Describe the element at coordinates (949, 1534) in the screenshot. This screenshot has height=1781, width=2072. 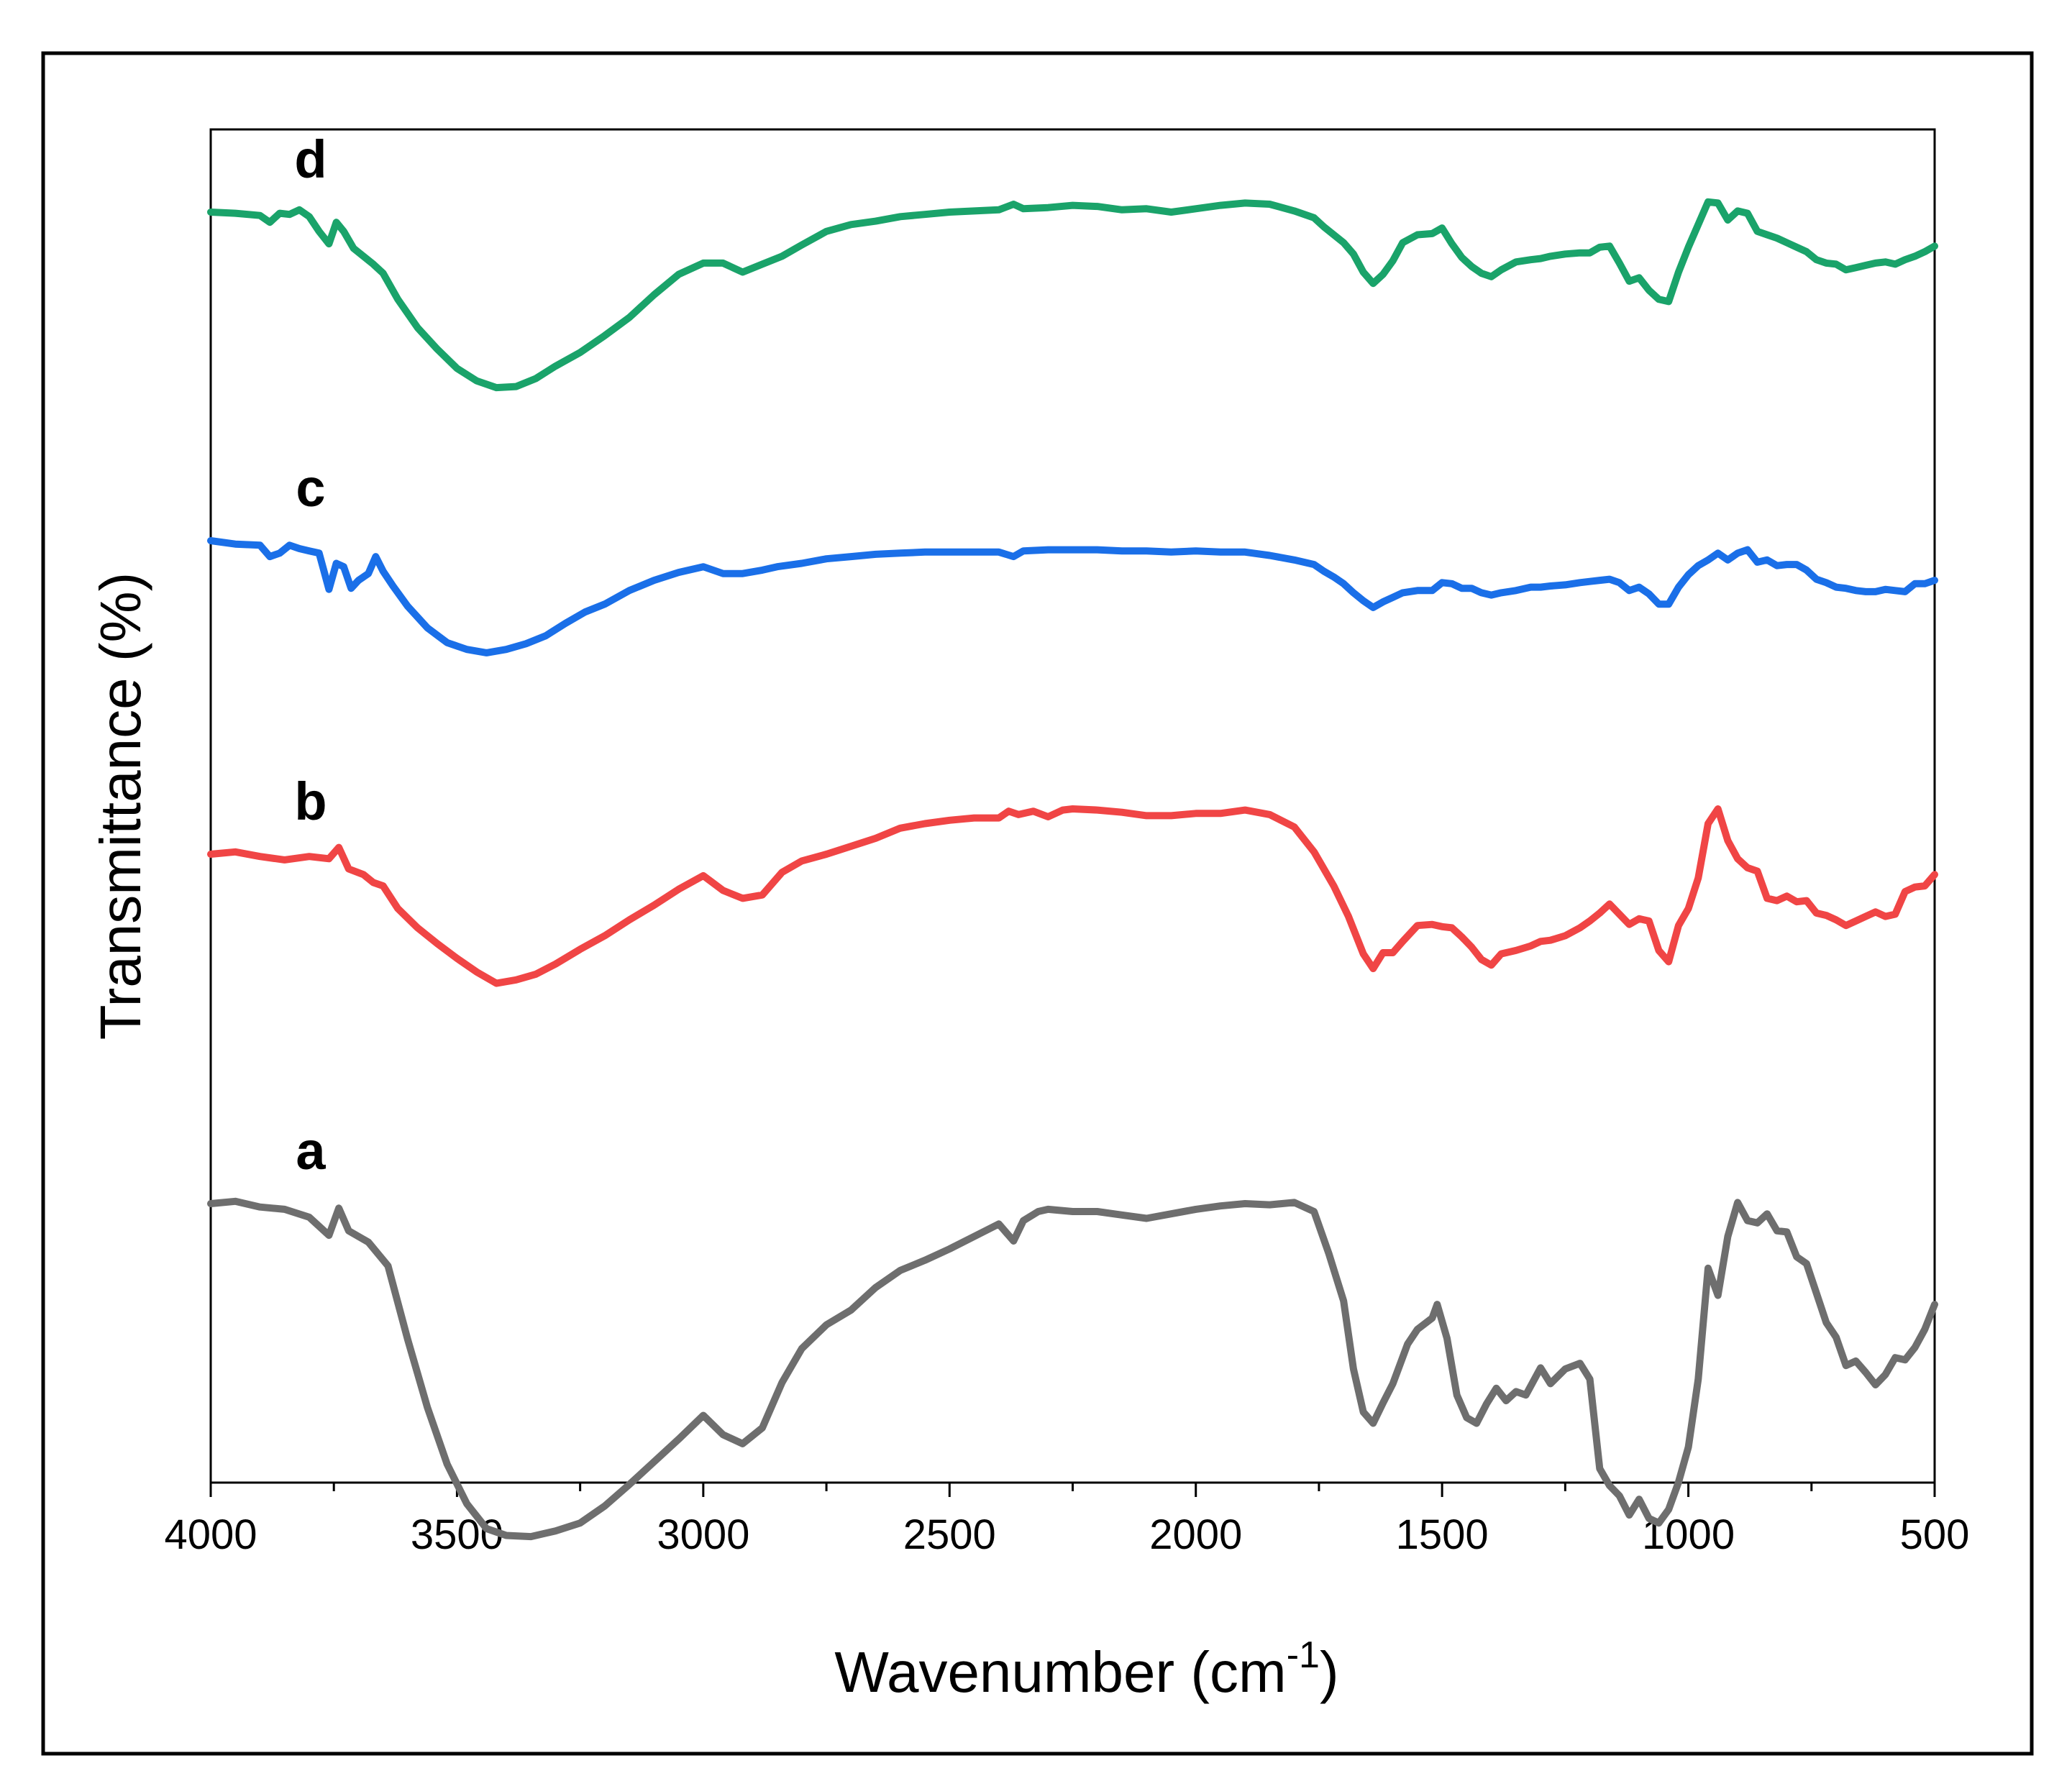
I see `x-tick-label: 2500` at that location.